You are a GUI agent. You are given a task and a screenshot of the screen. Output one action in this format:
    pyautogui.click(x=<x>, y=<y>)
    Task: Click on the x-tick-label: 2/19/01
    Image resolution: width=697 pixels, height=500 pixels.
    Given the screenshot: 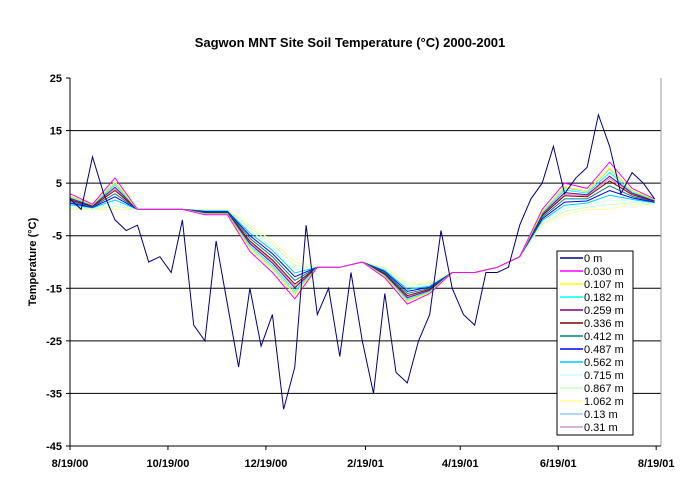 What is the action you would take?
    pyautogui.click(x=365, y=464)
    